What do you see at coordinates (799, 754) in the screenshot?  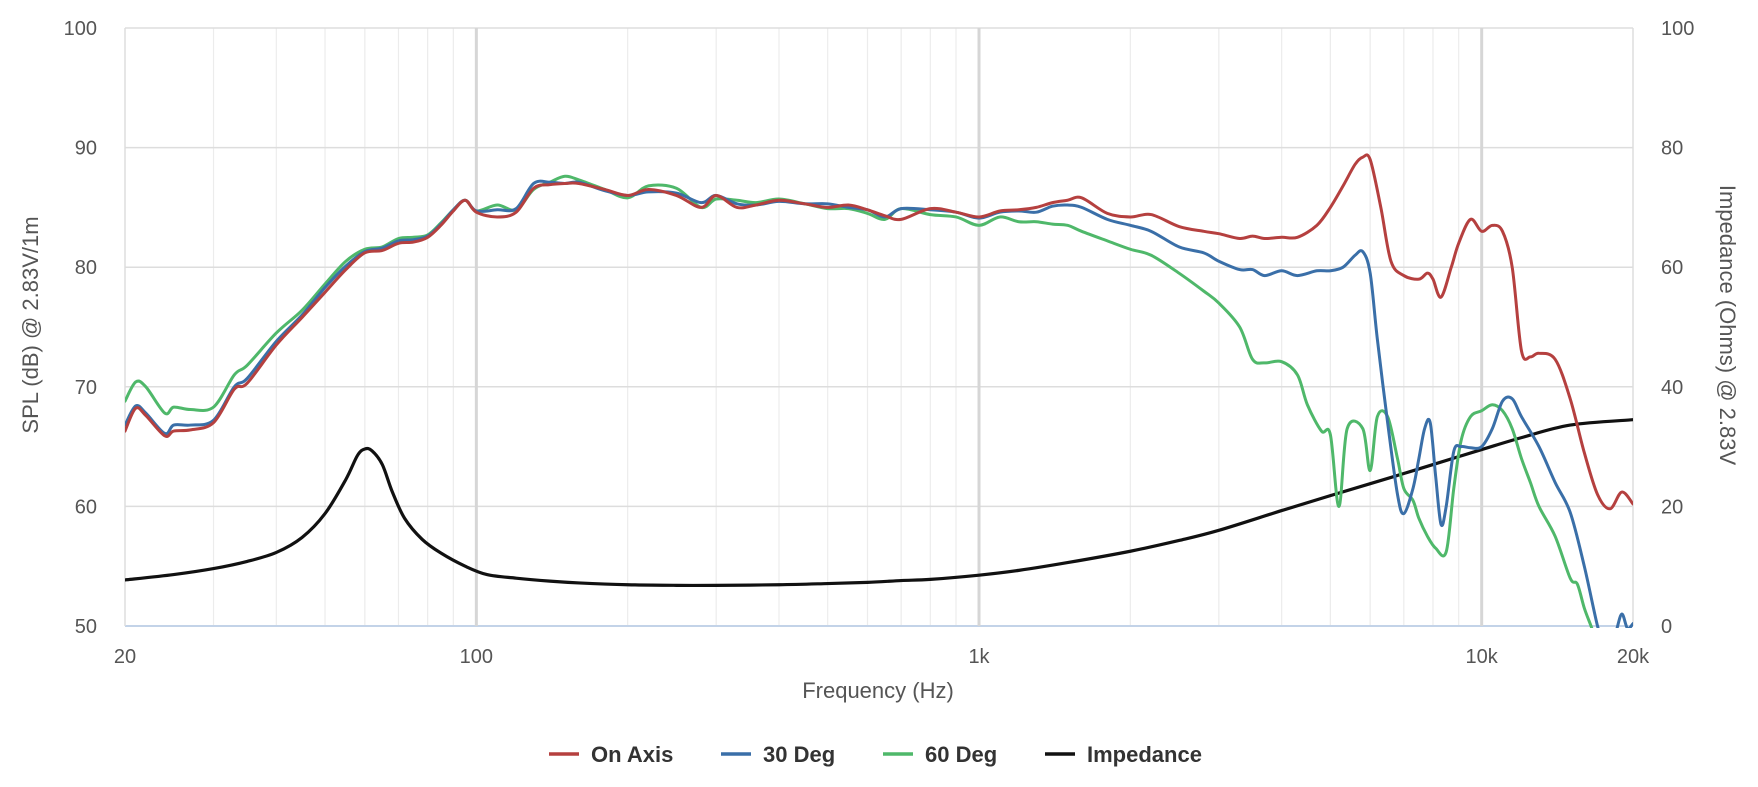 I see `legend-label: 30 Deg` at bounding box center [799, 754].